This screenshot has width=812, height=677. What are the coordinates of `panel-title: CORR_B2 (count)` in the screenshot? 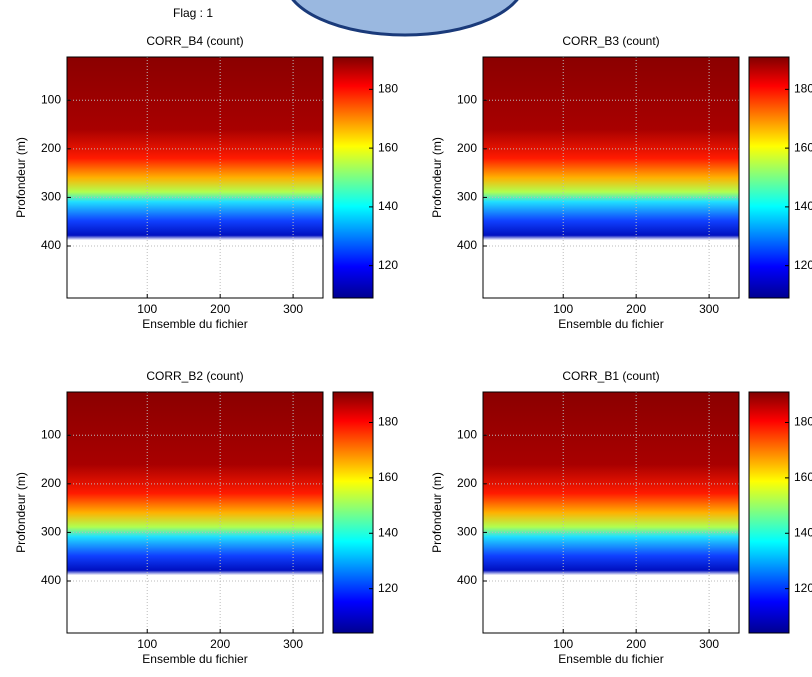 It's located at (194, 376).